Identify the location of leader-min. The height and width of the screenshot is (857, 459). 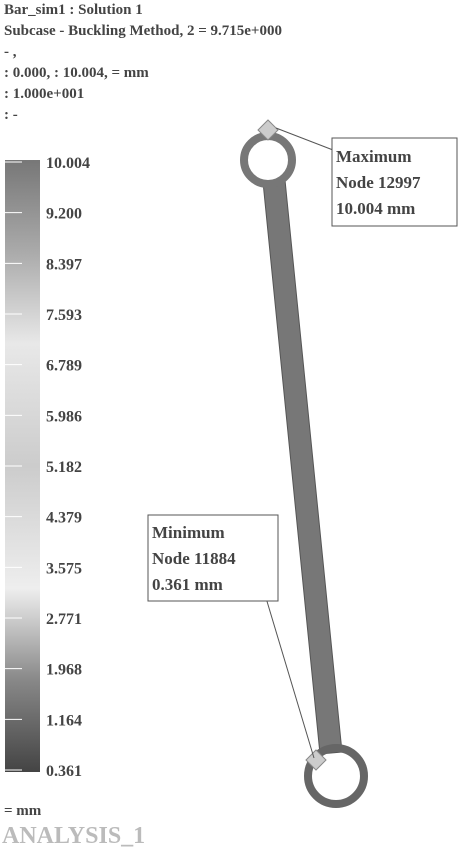
(290, 678).